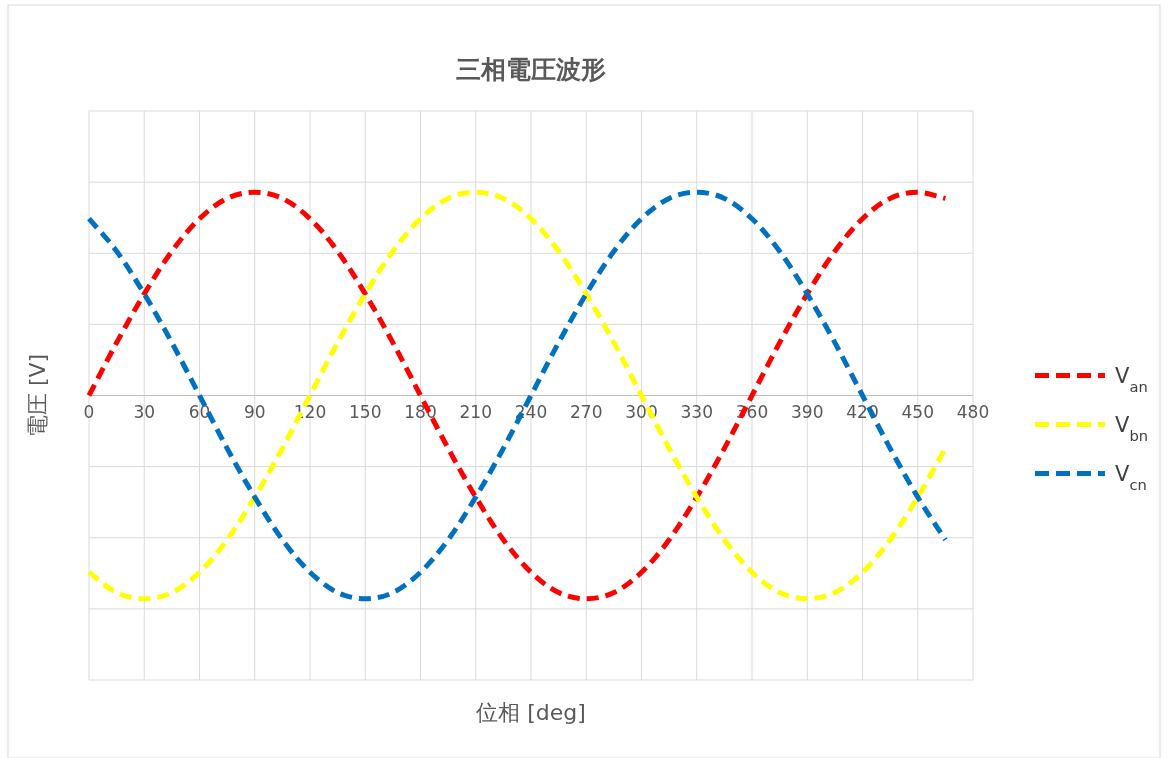 This screenshot has width=1168, height=758. What do you see at coordinates (475, 411) in the screenshot?
I see `x-tick-label: 210` at bounding box center [475, 411].